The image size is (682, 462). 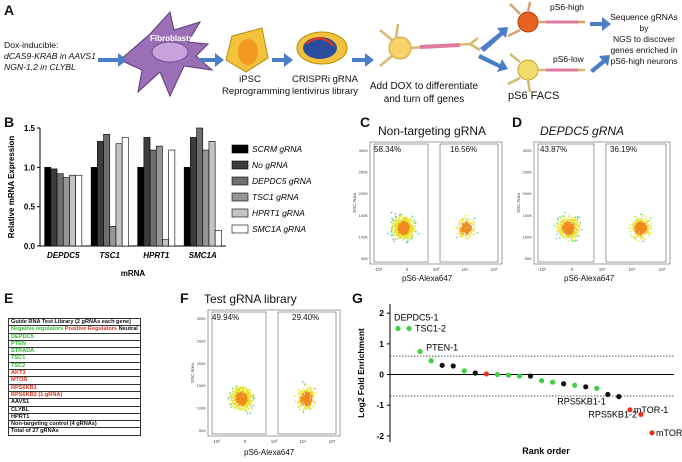 I want to click on x-tick-label: -10³, so click(x=216, y=441).